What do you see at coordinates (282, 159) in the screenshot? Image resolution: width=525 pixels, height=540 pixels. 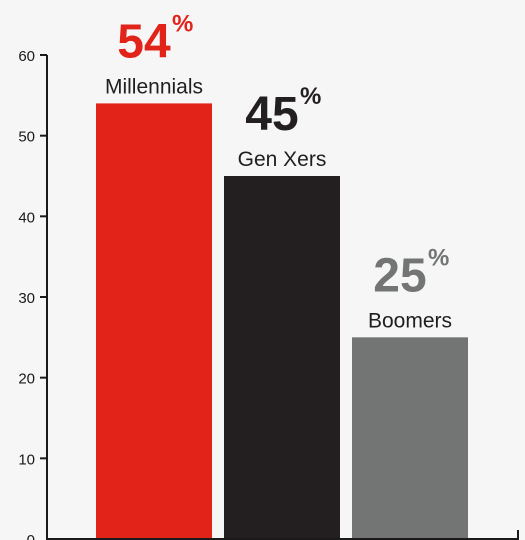 I see `category-label-gen-xers: Gen Xers` at bounding box center [282, 159].